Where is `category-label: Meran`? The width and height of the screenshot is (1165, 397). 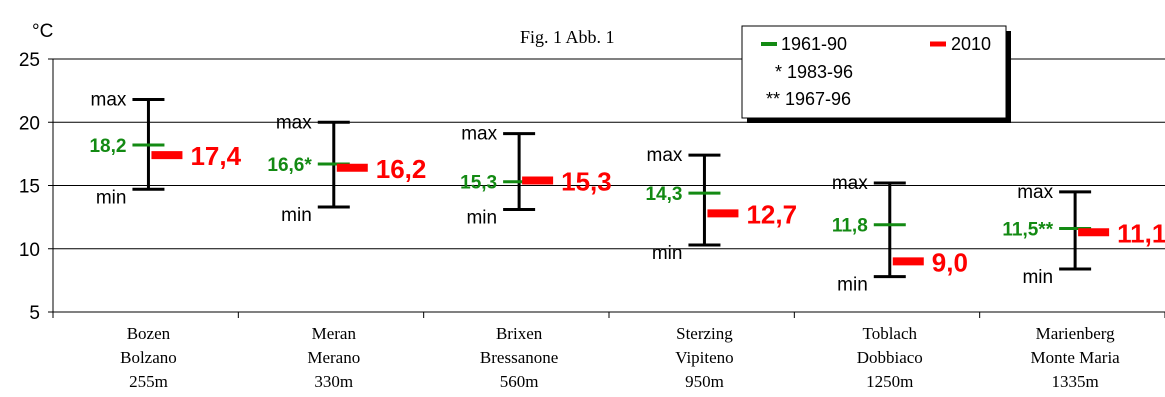 category-label: Meran is located at coordinates (334, 333).